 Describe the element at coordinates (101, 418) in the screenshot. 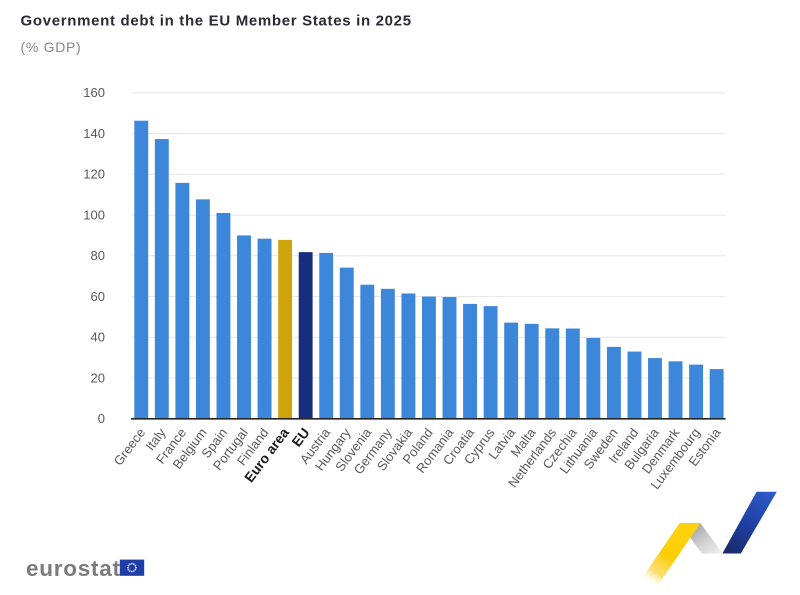

I see `svg-text: 0` at that location.